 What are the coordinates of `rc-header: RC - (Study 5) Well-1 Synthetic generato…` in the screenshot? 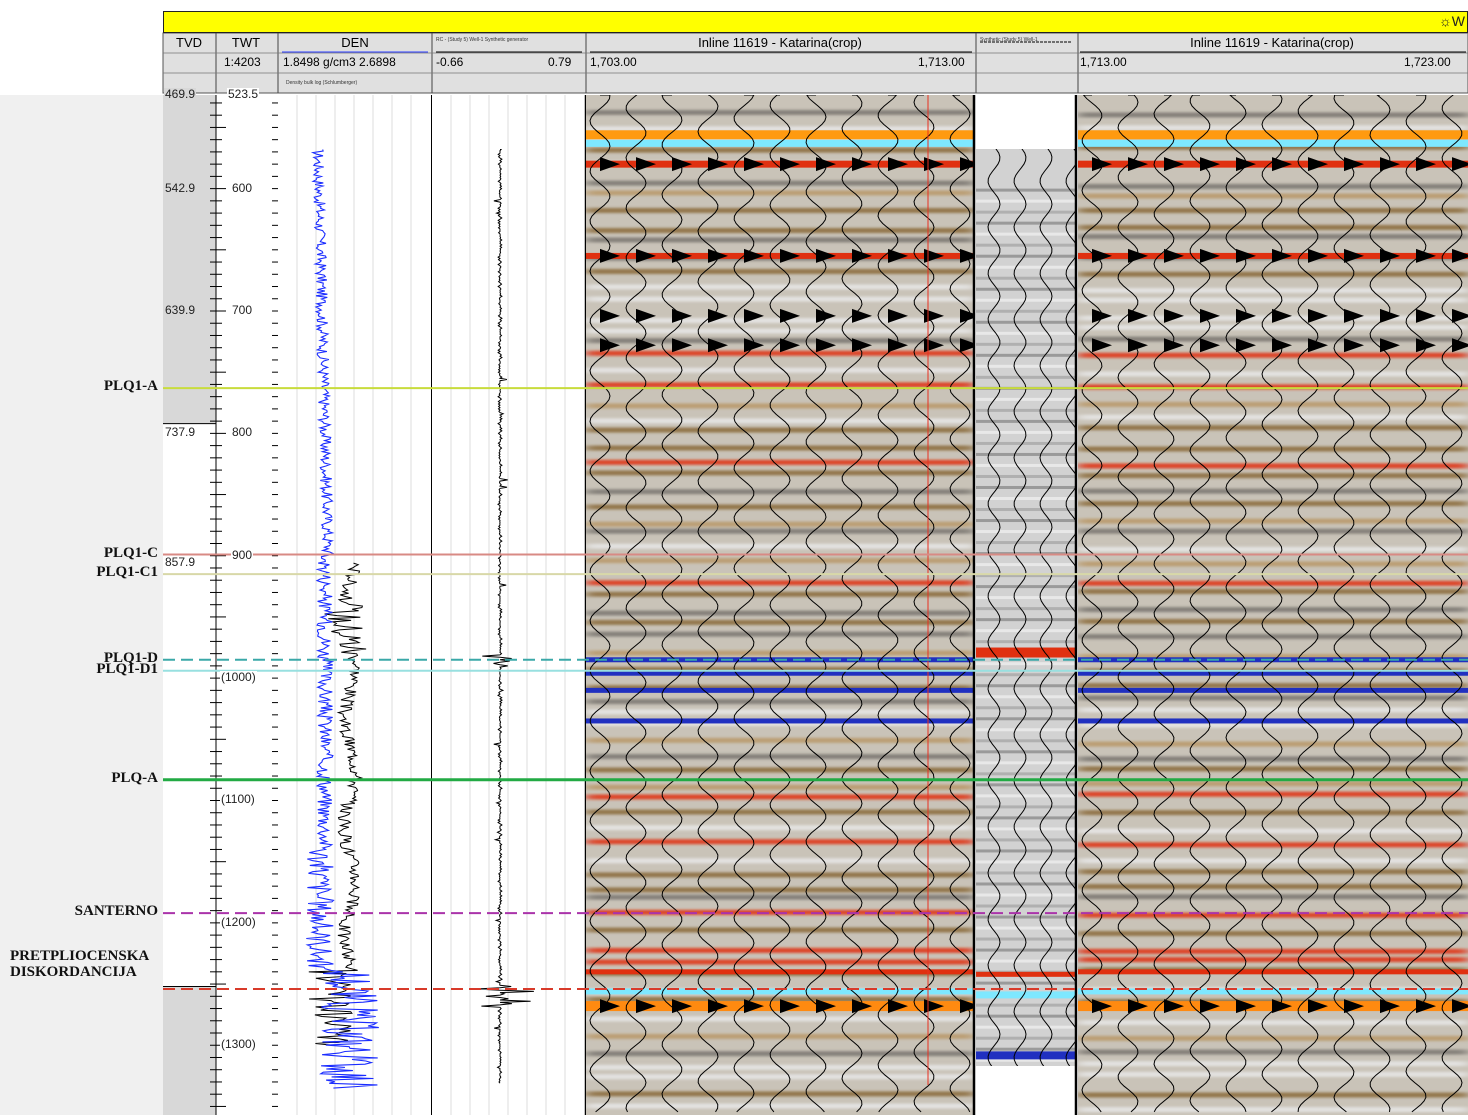 It's located at (482, 40).